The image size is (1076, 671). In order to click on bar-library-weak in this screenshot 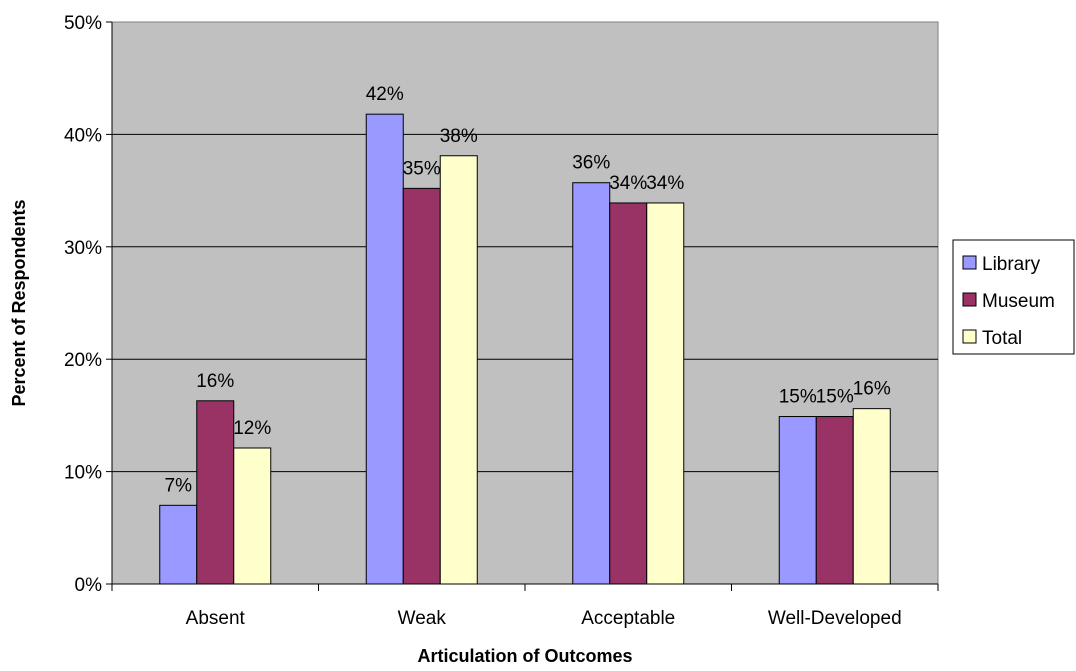, I will do `click(384, 349)`.